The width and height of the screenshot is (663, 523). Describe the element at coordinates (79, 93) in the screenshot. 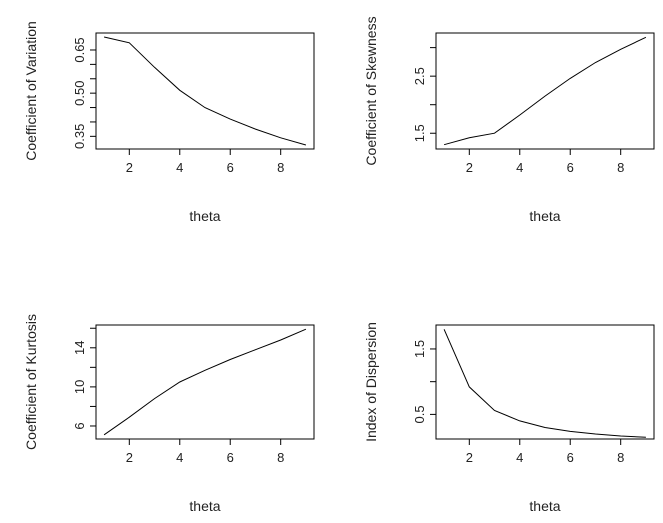

I see `y-tick-label: 0.50` at that location.